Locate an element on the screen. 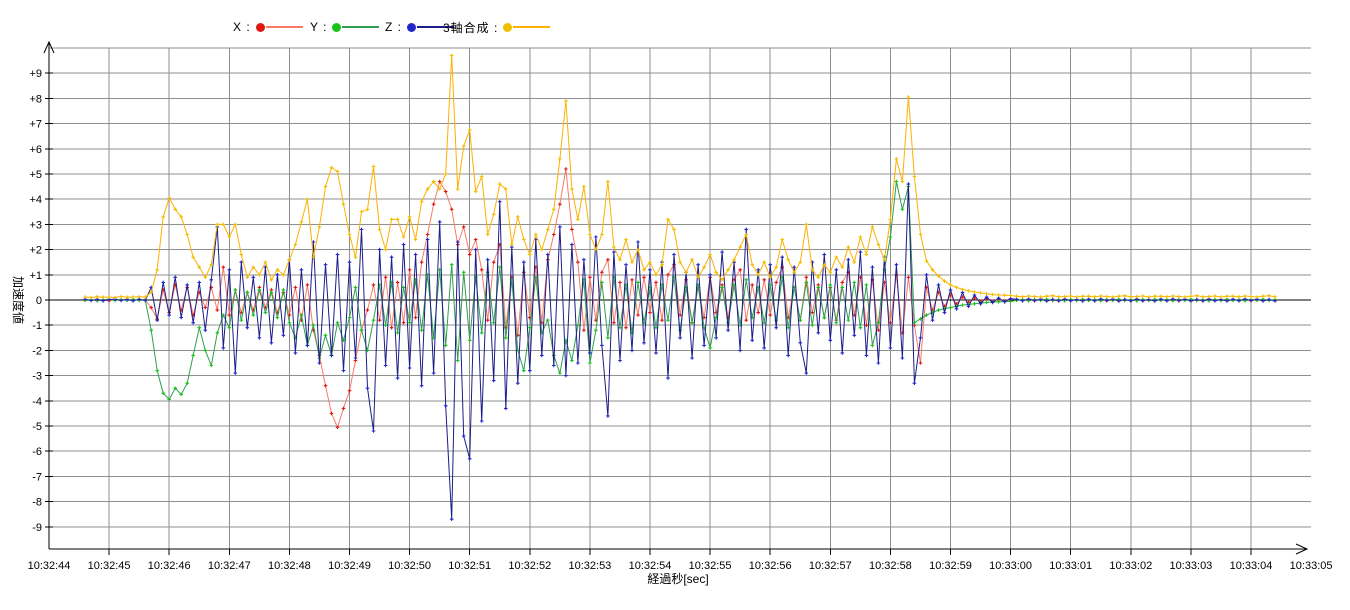 The image size is (1350, 610). legend-label-y: Y : is located at coordinates (319, 27).